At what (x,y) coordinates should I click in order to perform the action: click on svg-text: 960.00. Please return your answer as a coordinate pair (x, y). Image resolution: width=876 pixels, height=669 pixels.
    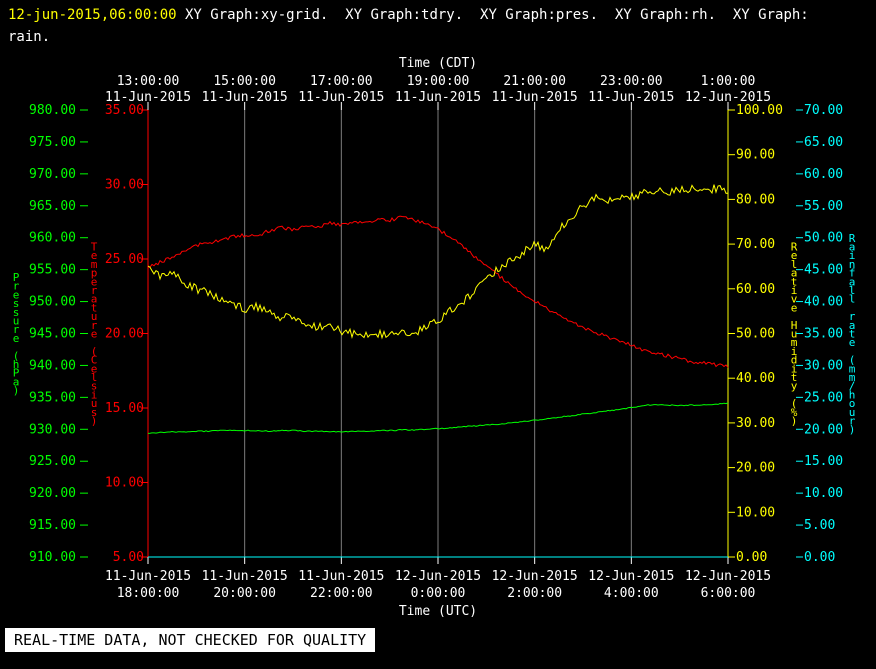
    Looking at the image, I should click on (52, 238).